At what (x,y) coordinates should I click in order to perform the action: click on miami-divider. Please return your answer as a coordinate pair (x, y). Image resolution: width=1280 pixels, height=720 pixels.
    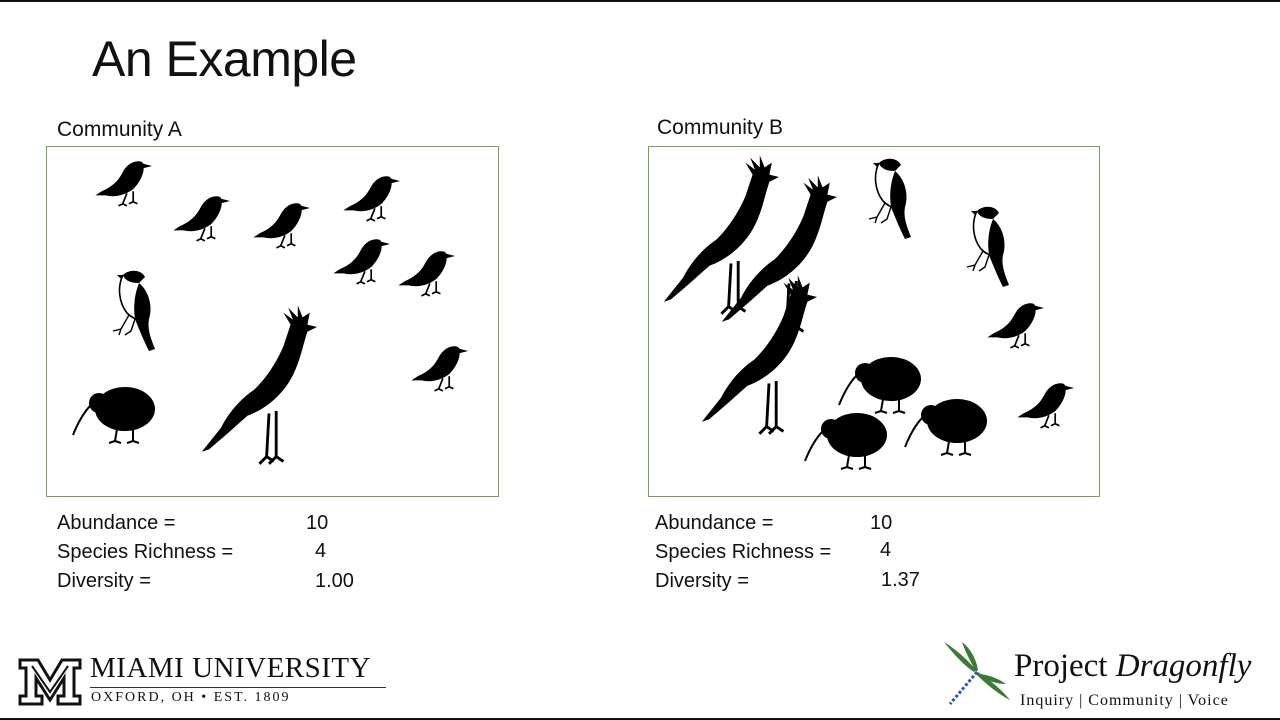
    Looking at the image, I should click on (238, 687).